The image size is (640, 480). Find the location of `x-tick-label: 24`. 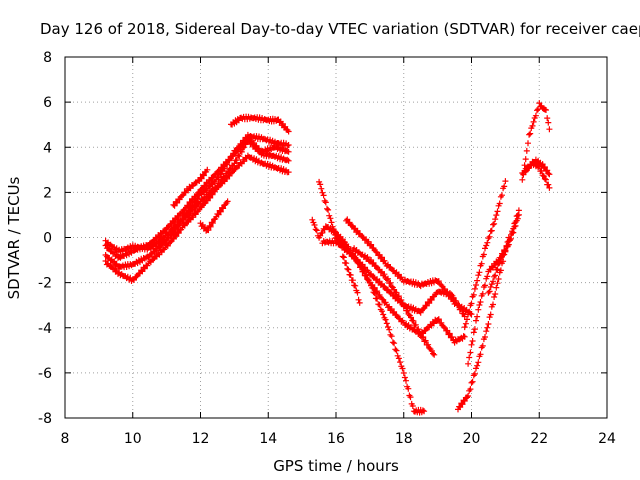

x-tick-label: 24 is located at coordinates (607, 439).